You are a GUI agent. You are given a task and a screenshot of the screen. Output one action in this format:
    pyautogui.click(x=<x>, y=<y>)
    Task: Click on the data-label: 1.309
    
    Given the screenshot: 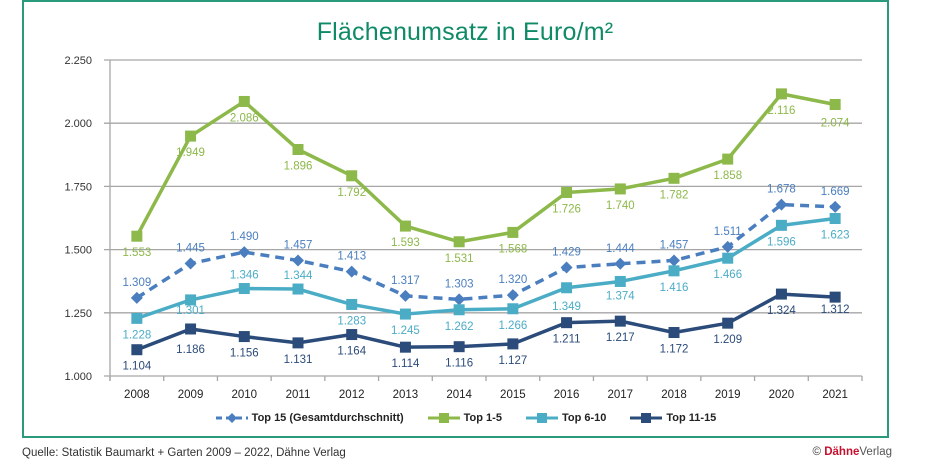 What is the action you would take?
    pyautogui.click(x=136, y=283)
    